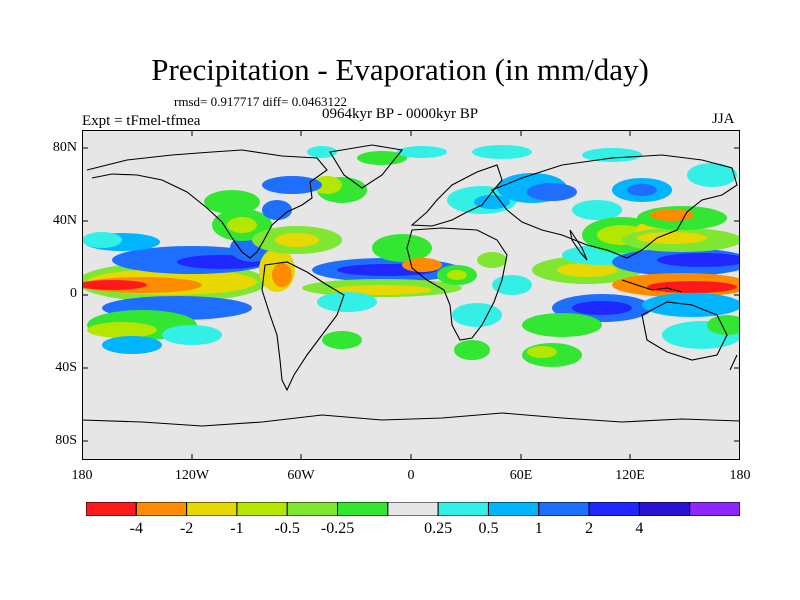 The height and width of the screenshot is (600, 800). Describe the element at coordinates (237, 528) in the screenshot. I see `colorbar-label: -1` at that location.